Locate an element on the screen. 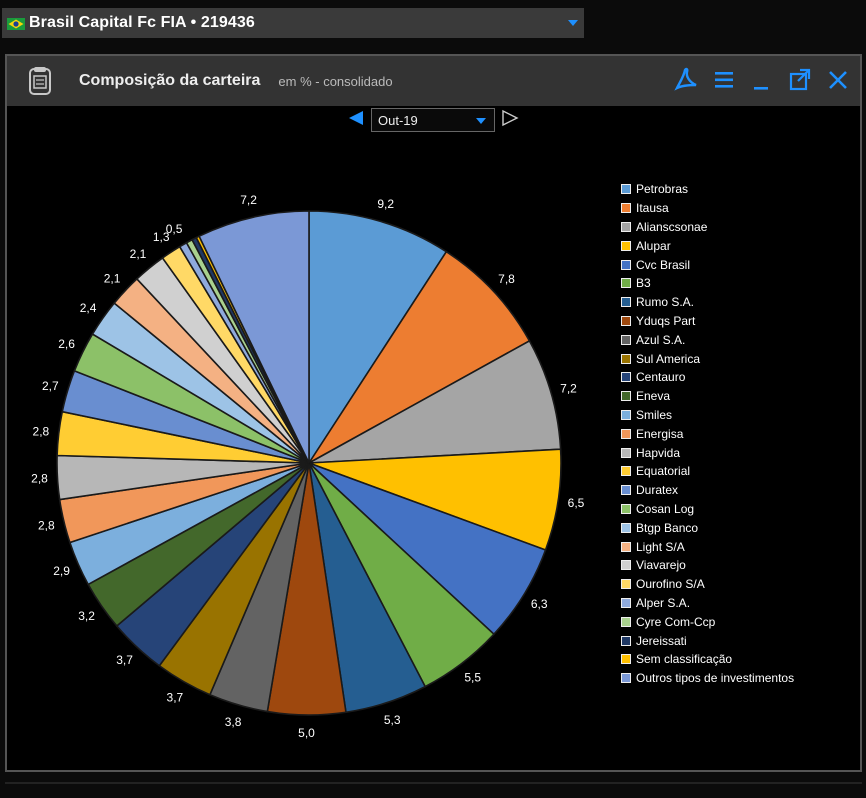 The width and height of the screenshot is (866, 798). legend-item: Alupar is located at coordinates (707, 245).